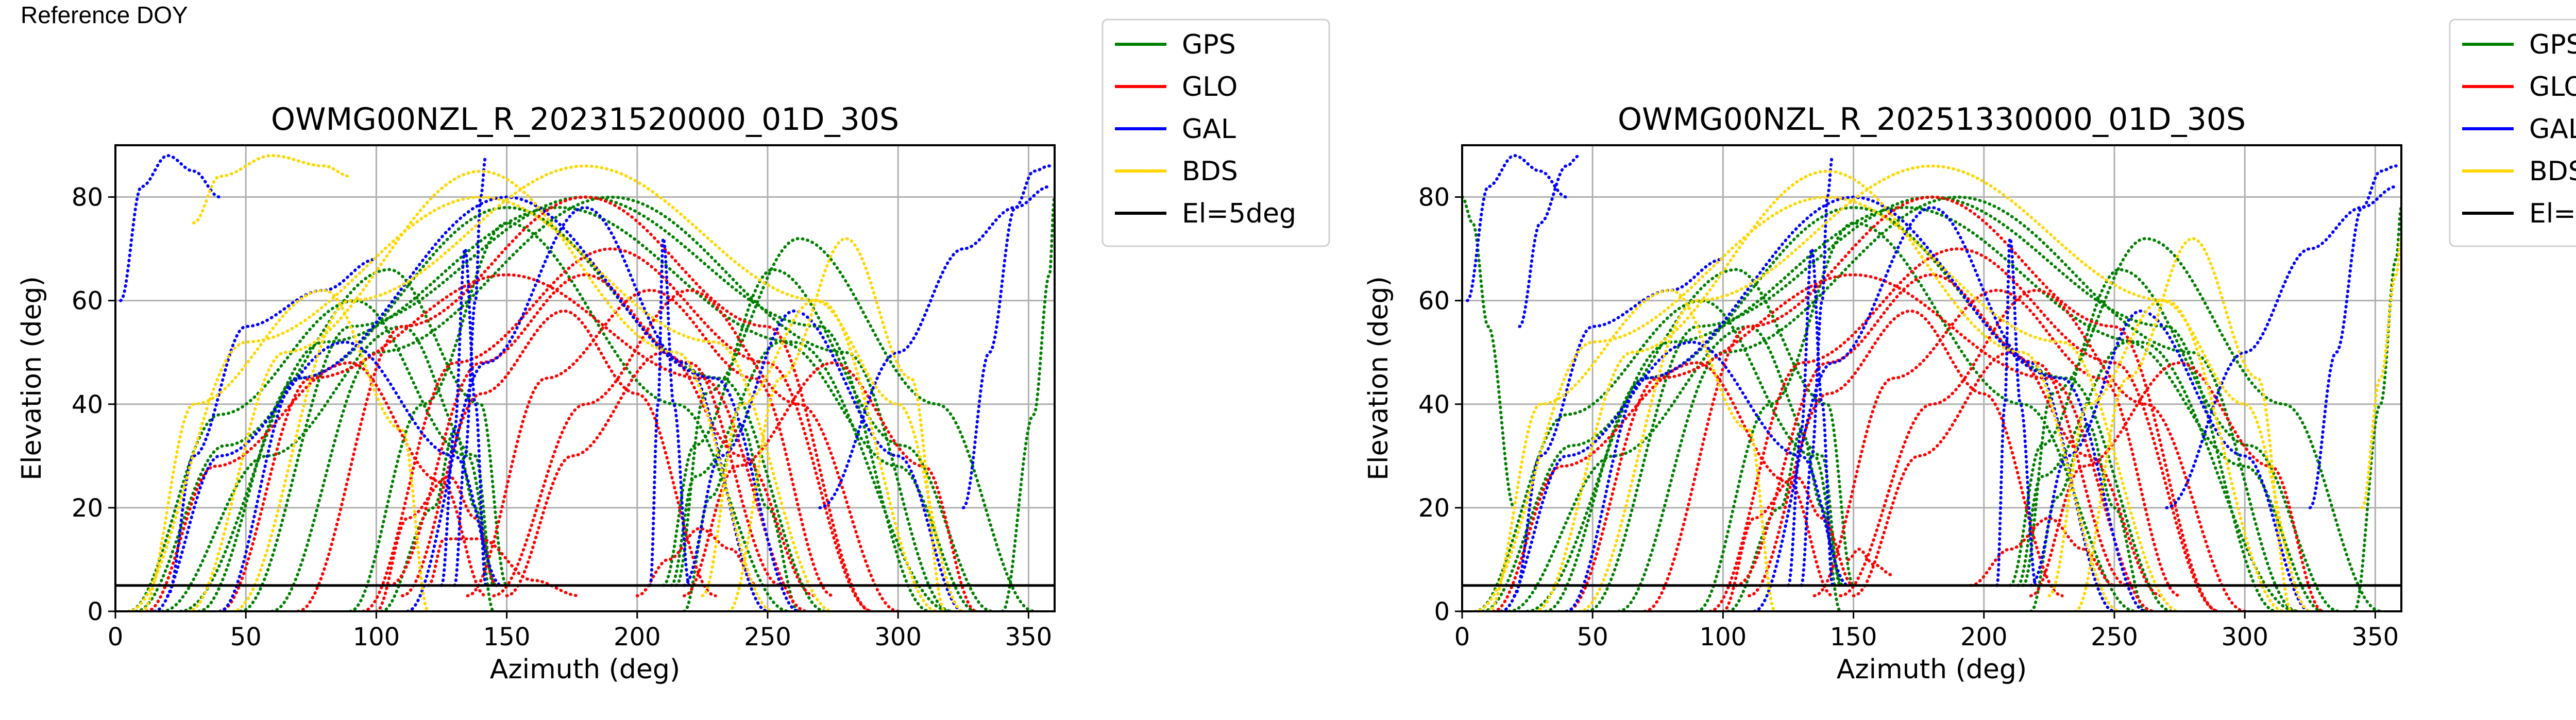  I want to click on x-tick-label: 150, so click(507, 637).